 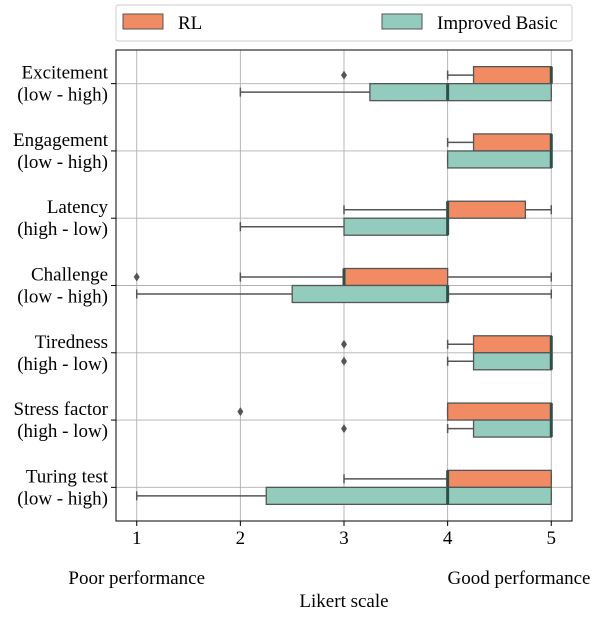 I want to click on y-tick-label: Engagement (low - high), so click(x=61, y=151).